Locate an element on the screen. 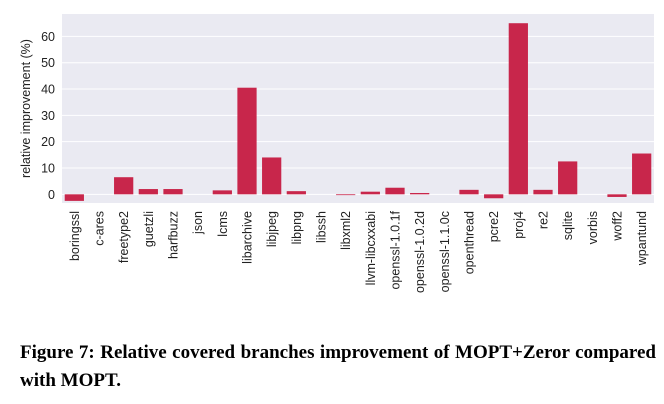 The image size is (664, 404). y-tick-label: 0 is located at coordinates (51, 195).